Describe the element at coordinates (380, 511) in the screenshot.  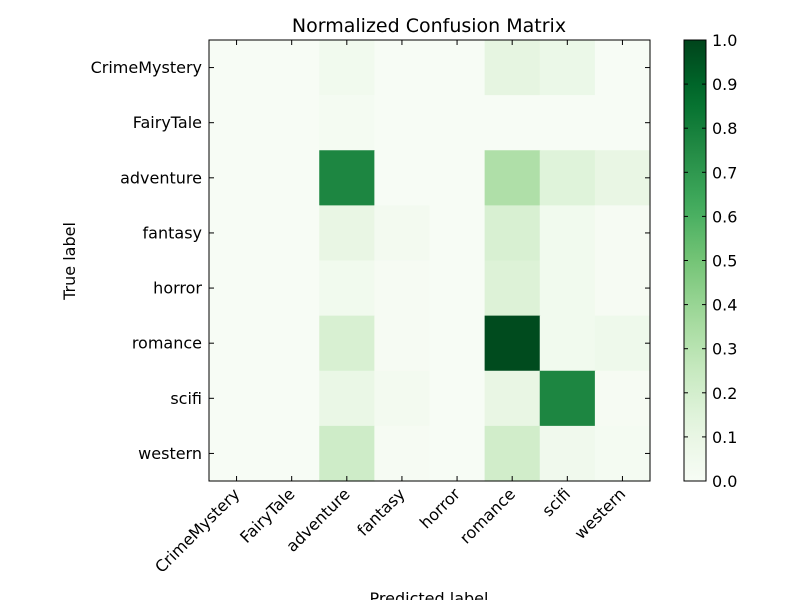
I see `x-tick-label: fantasy` at that location.